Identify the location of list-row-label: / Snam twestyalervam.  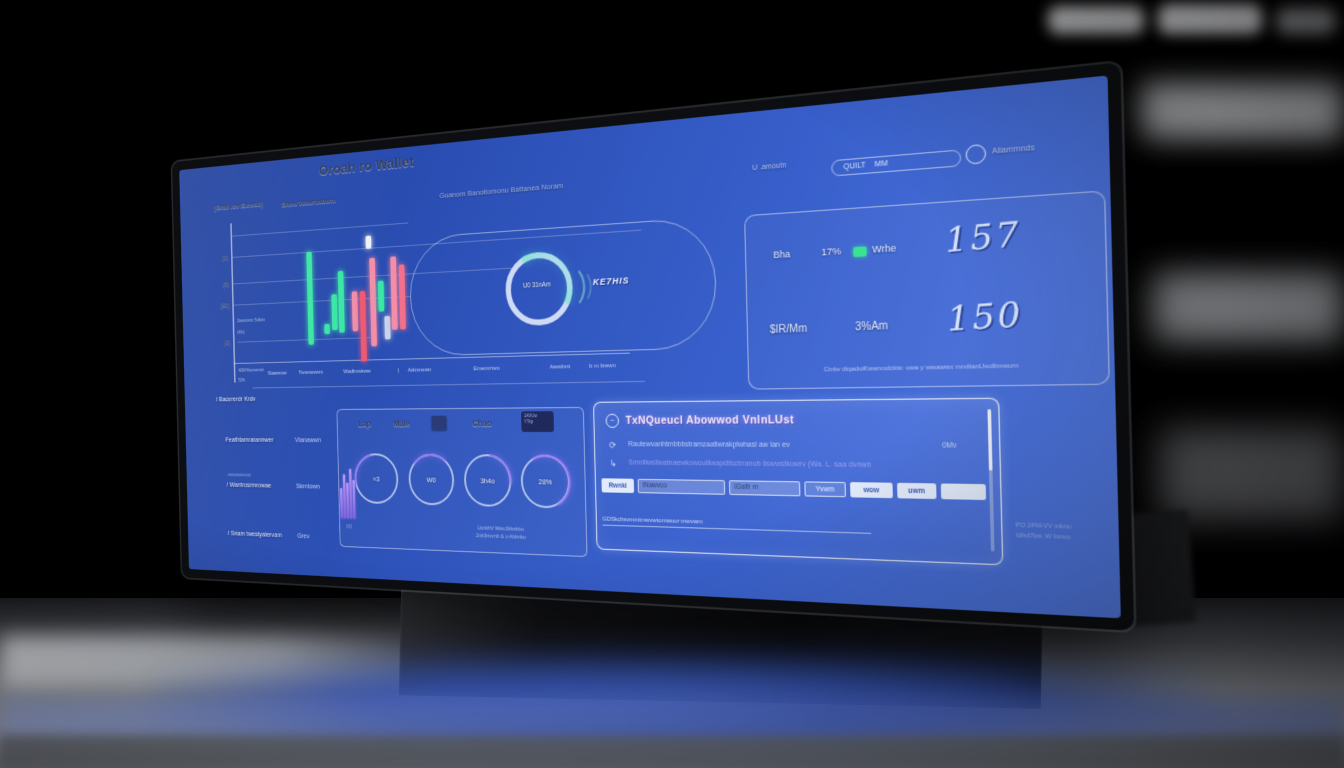
(255, 533).